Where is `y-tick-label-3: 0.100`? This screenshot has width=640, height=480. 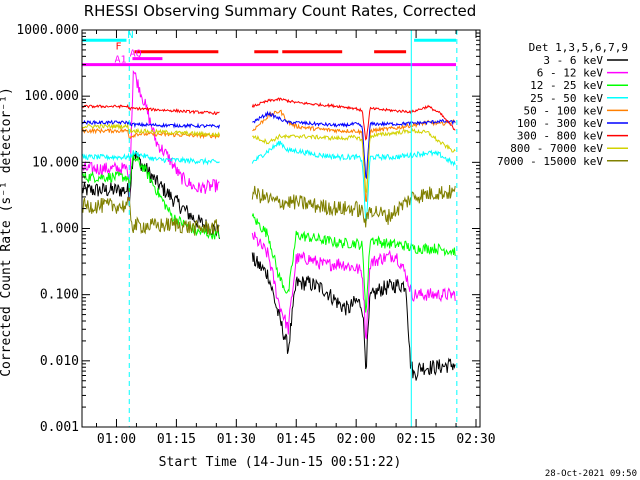 y-tick-label-3: 0.100 is located at coordinates (59, 295).